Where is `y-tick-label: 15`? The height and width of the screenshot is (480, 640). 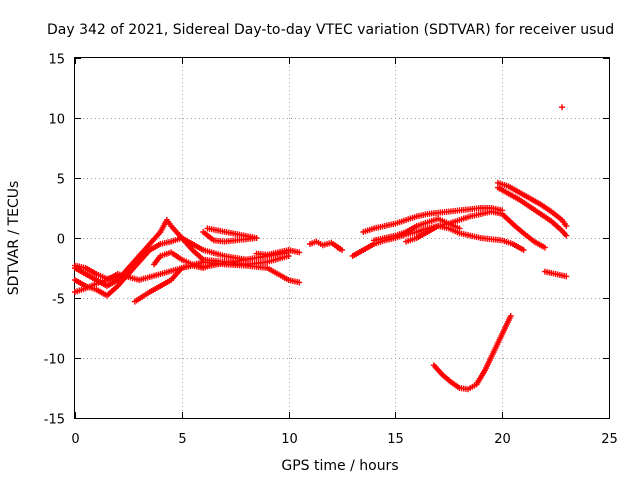
y-tick-label: 15 is located at coordinates (56, 60).